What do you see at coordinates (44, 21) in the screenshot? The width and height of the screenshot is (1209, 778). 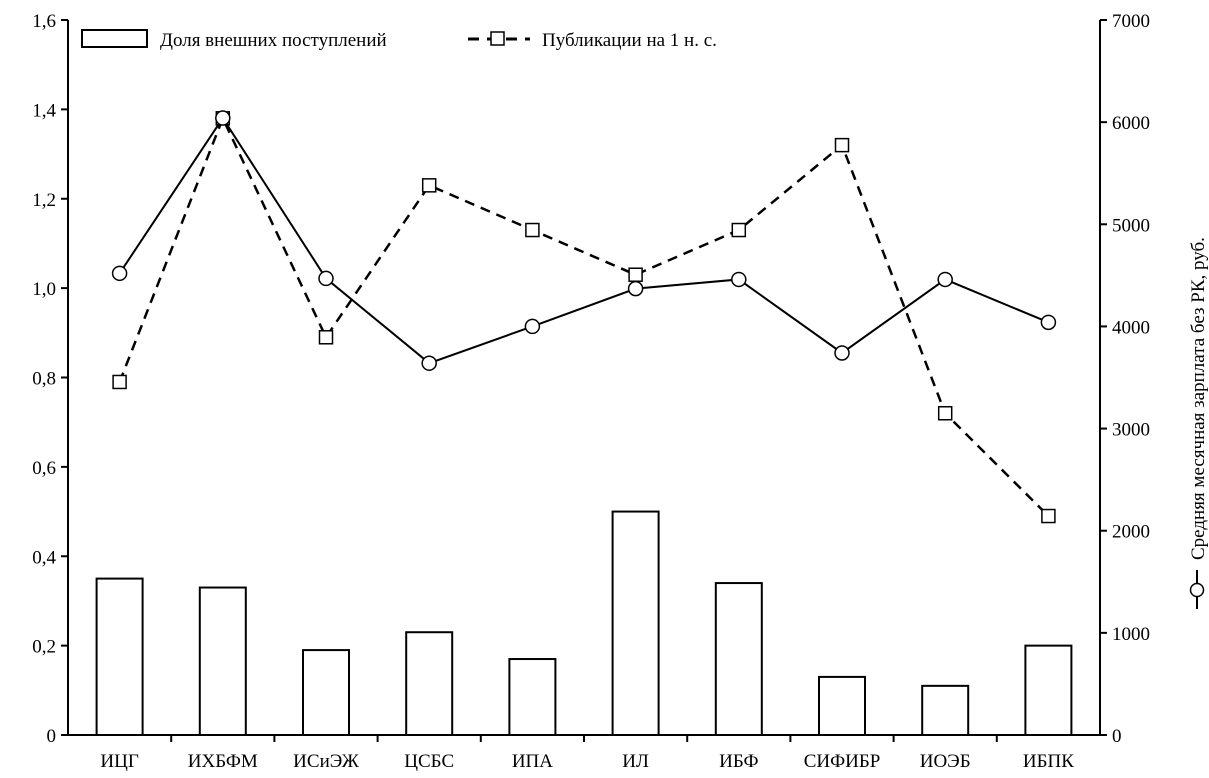 I see `left-tick-label: 1,6` at bounding box center [44, 21].